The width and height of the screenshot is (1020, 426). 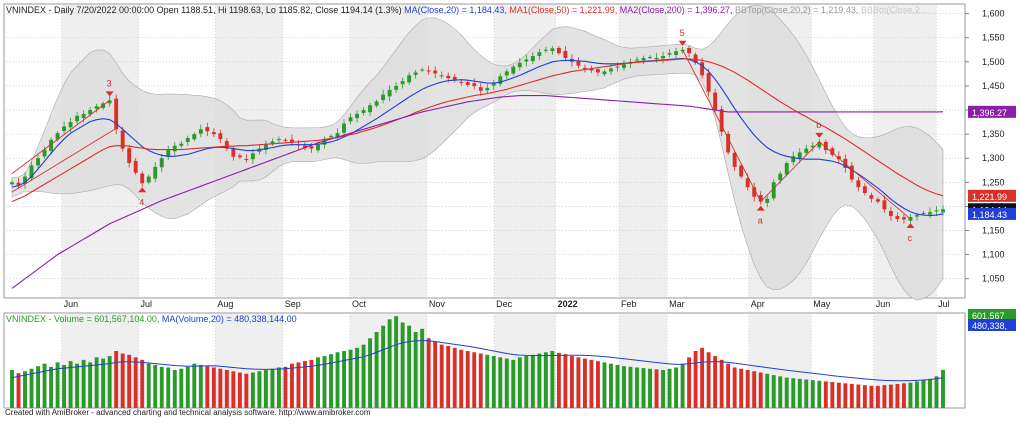 What do you see at coordinates (989, 215) in the screenshot?
I see `price-last-value-label: 1,184.43` at bounding box center [989, 215].